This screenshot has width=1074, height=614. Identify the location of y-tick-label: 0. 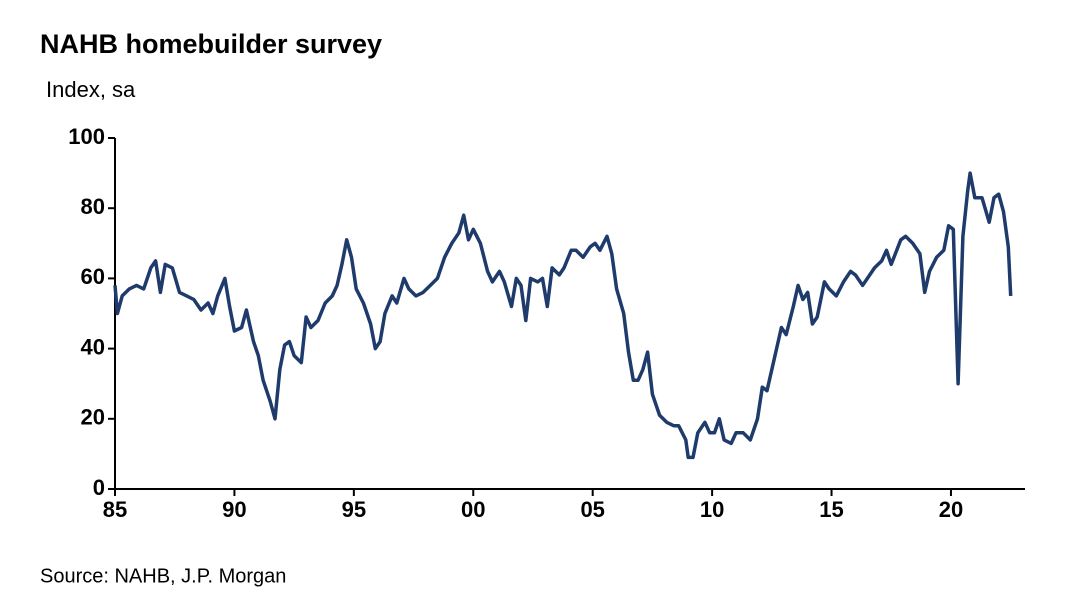
(99, 487).